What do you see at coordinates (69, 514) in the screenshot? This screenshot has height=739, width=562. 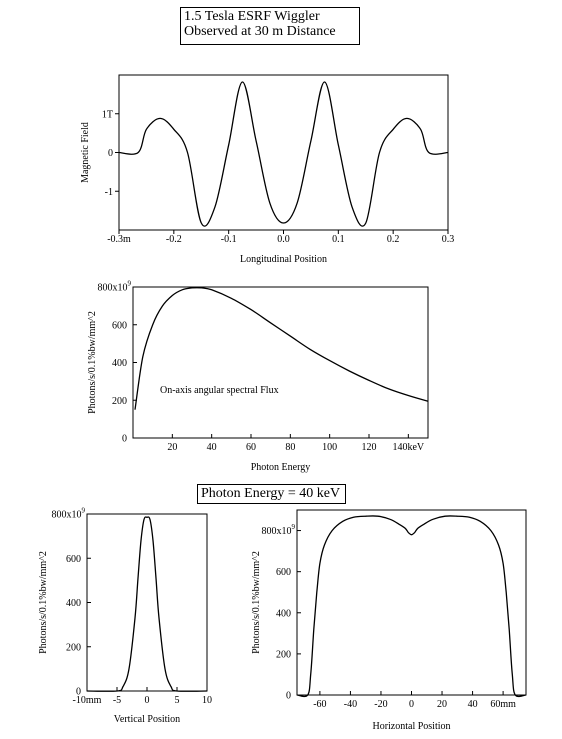 I see `vertical-ytick-label: 800x109` at bounding box center [69, 514].